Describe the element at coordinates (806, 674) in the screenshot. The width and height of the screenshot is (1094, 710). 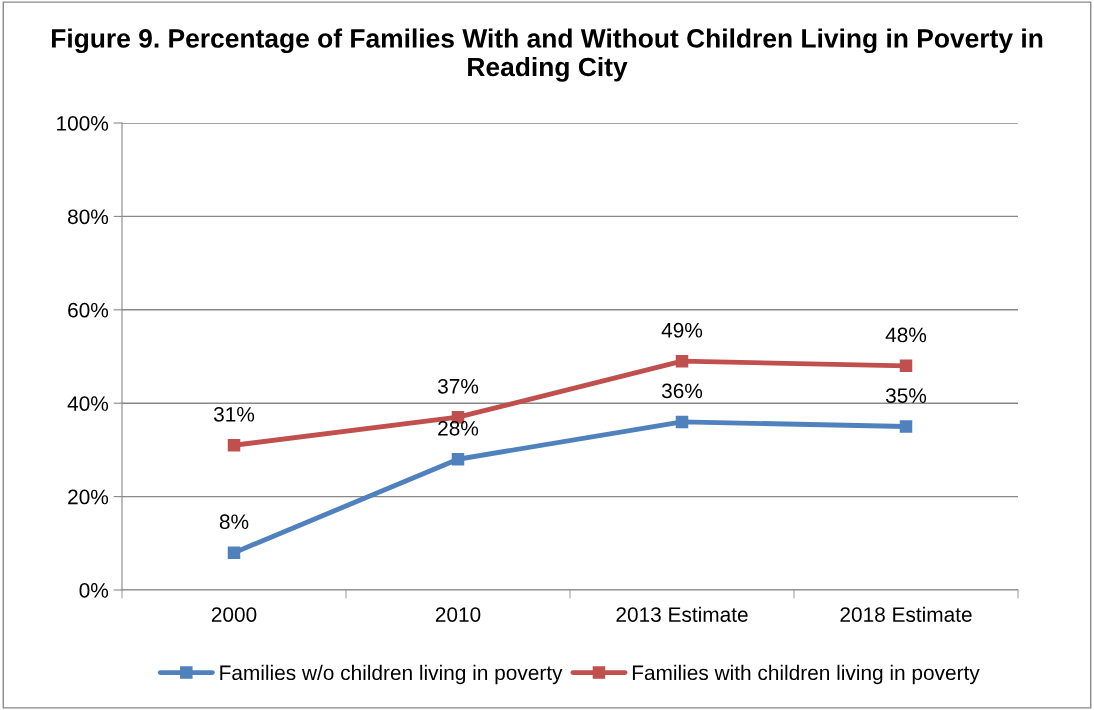
I see `legend-label: Families with children living in poverty` at that location.